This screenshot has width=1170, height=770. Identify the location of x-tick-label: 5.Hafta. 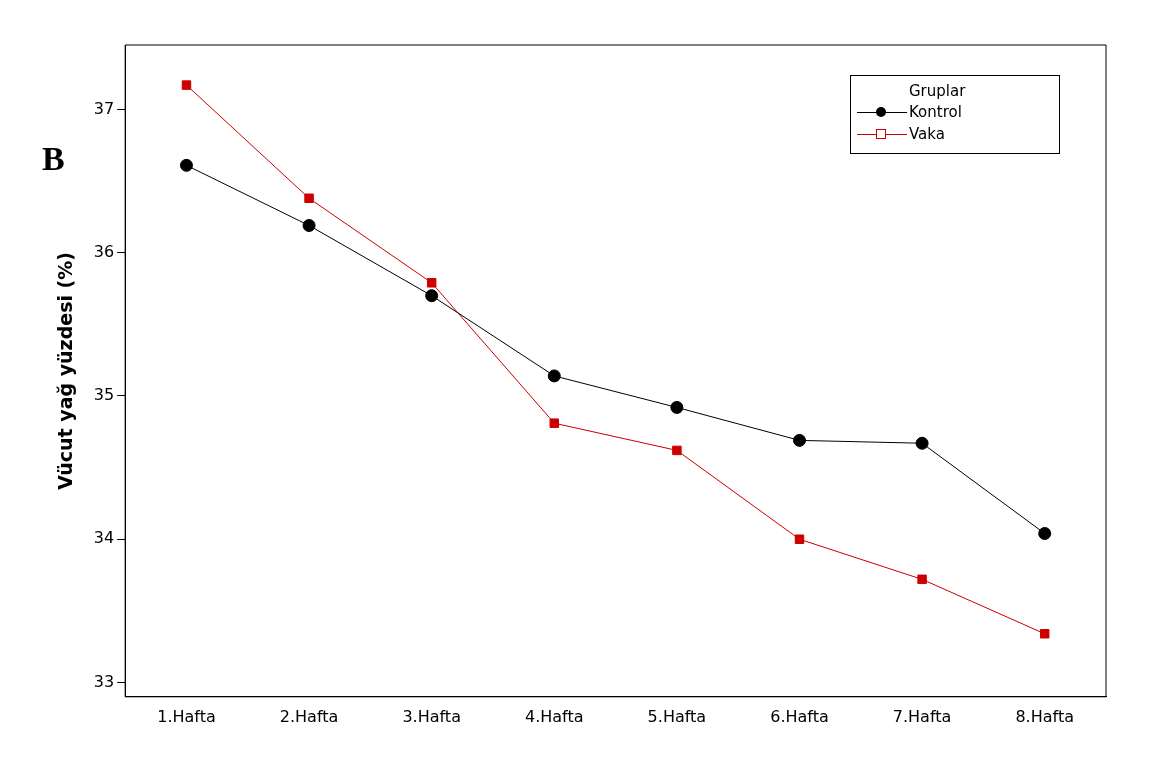
(677, 716).